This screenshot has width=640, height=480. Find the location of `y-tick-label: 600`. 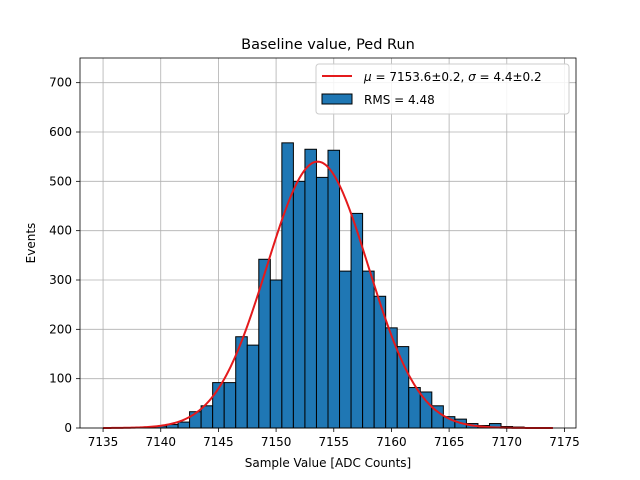

y-tick-label: 600 is located at coordinates (60, 132).